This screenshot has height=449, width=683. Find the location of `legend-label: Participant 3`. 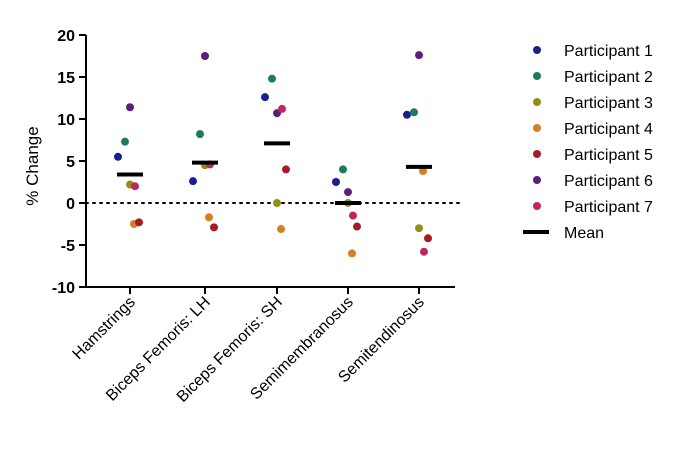

legend-label: Participant 3 is located at coordinates (608, 103).